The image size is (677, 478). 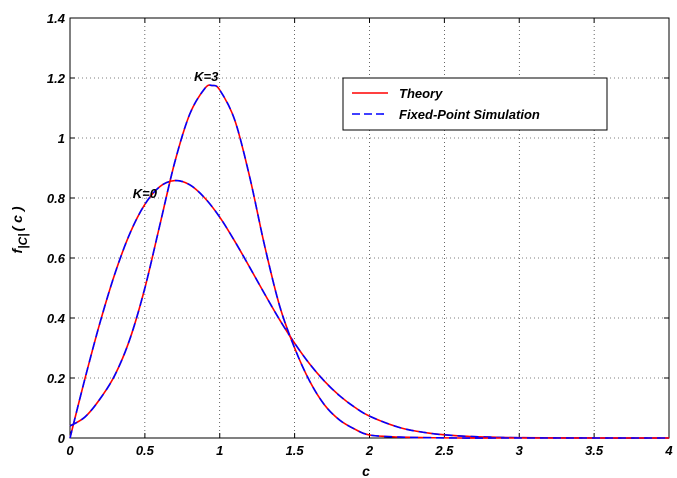 What do you see at coordinates (594, 450) in the screenshot?
I see `x-tick-label: 3.5` at bounding box center [594, 450].